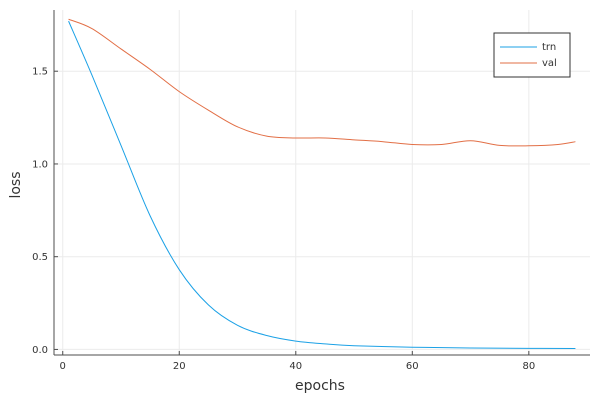 The width and height of the screenshot is (600, 400). Describe the element at coordinates (179, 366) in the screenshot. I see `x-tick-label-1: 20` at that location.